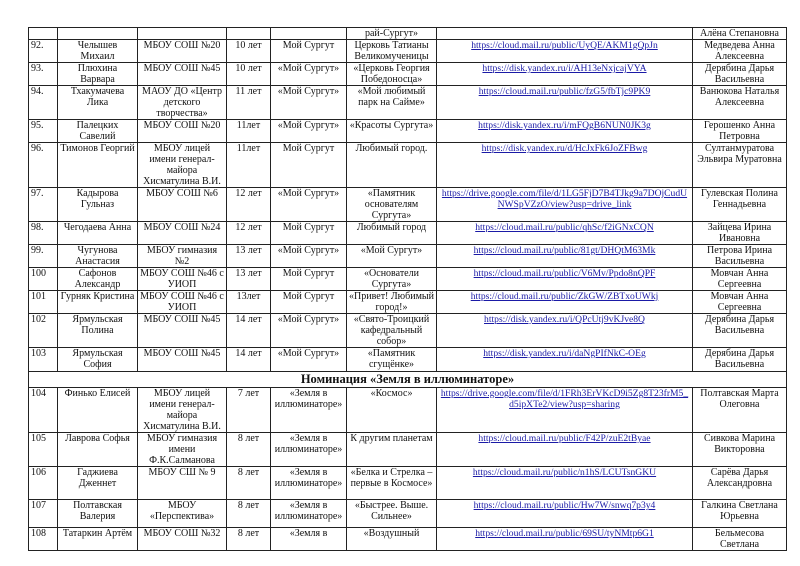 The image size is (800, 566). What do you see at coordinates (182, 74) in the screenshot?
I see `cell-school: МБОУ СОШ №45` at bounding box center [182, 74].